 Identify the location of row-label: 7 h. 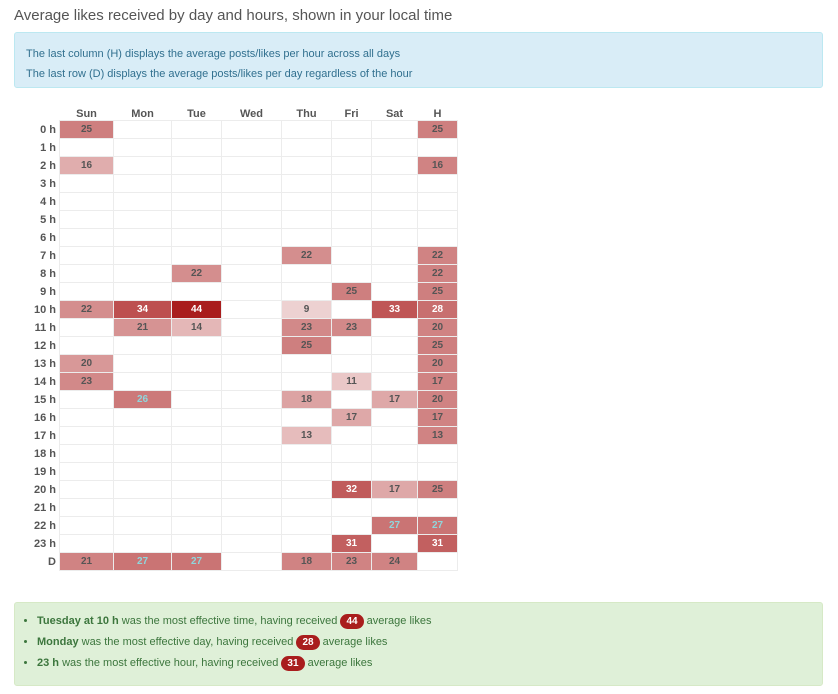
(48, 255).